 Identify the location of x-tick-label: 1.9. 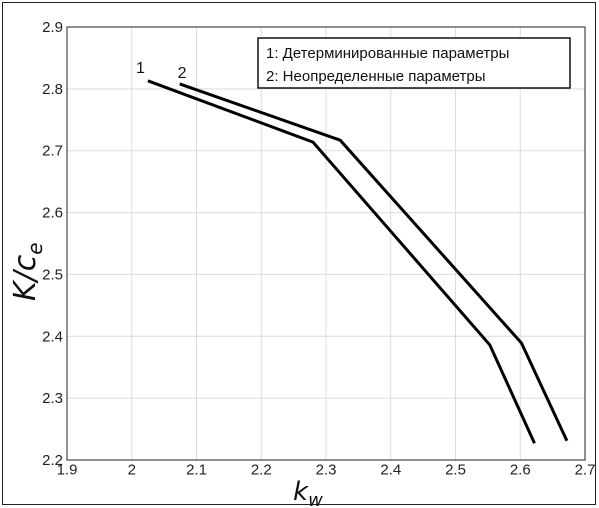
(67, 469).